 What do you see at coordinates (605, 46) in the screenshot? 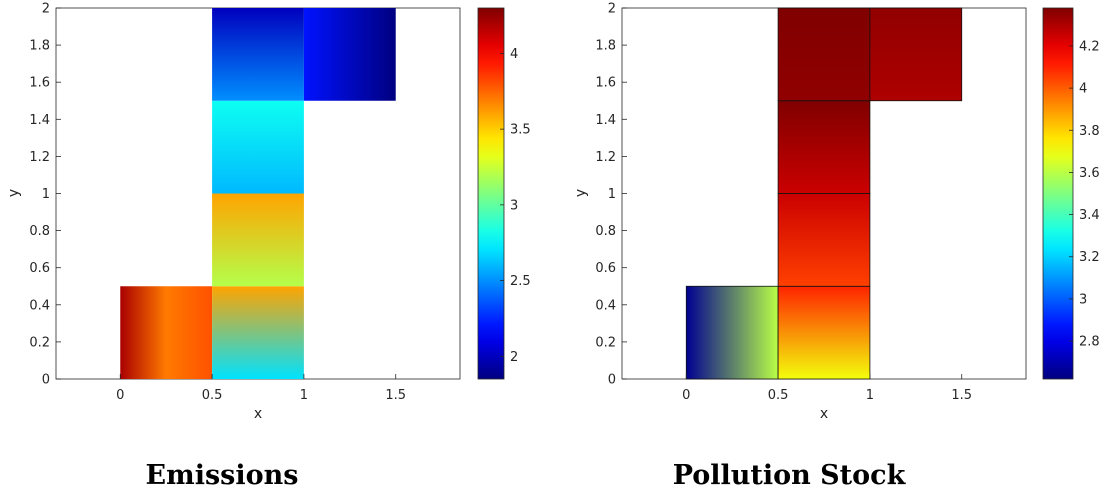
I see `pollution-stock-y-tick-label: 1.8` at bounding box center [605, 46].